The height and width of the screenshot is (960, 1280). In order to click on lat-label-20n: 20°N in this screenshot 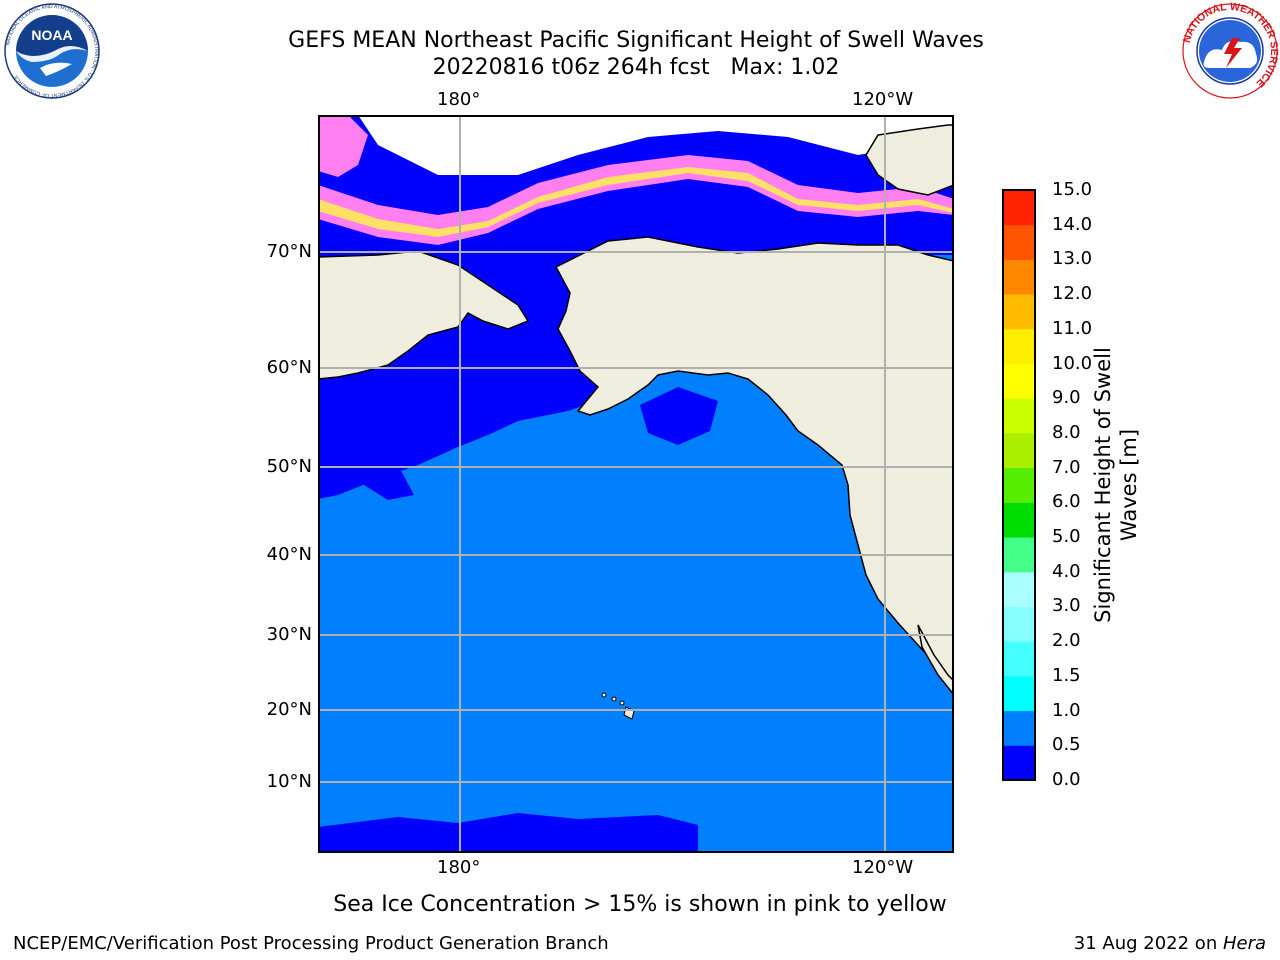, I will do `click(289, 709)`.